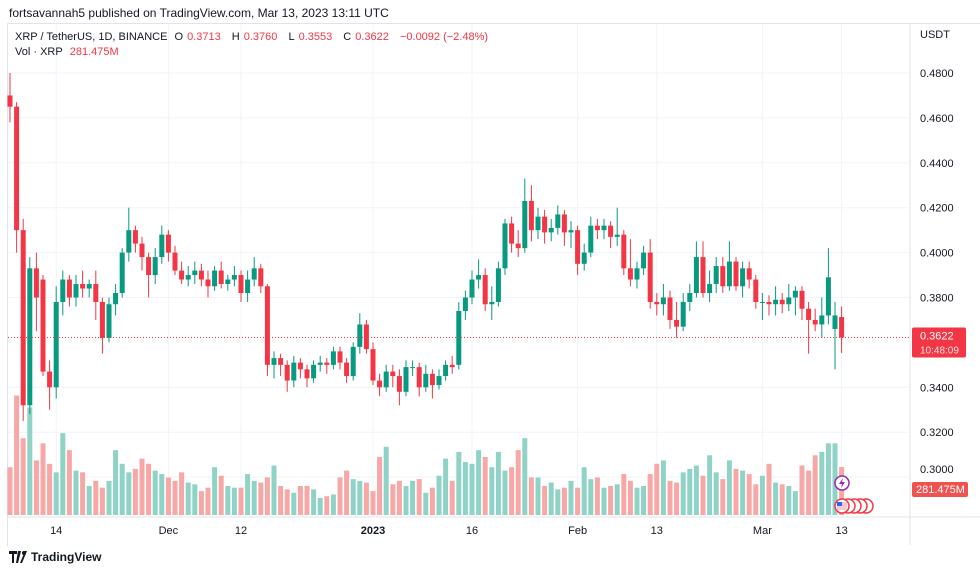 Image resolution: width=980 pixels, height=571 pixels. I want to click on x-tick-label: 14, so click(56, 531).